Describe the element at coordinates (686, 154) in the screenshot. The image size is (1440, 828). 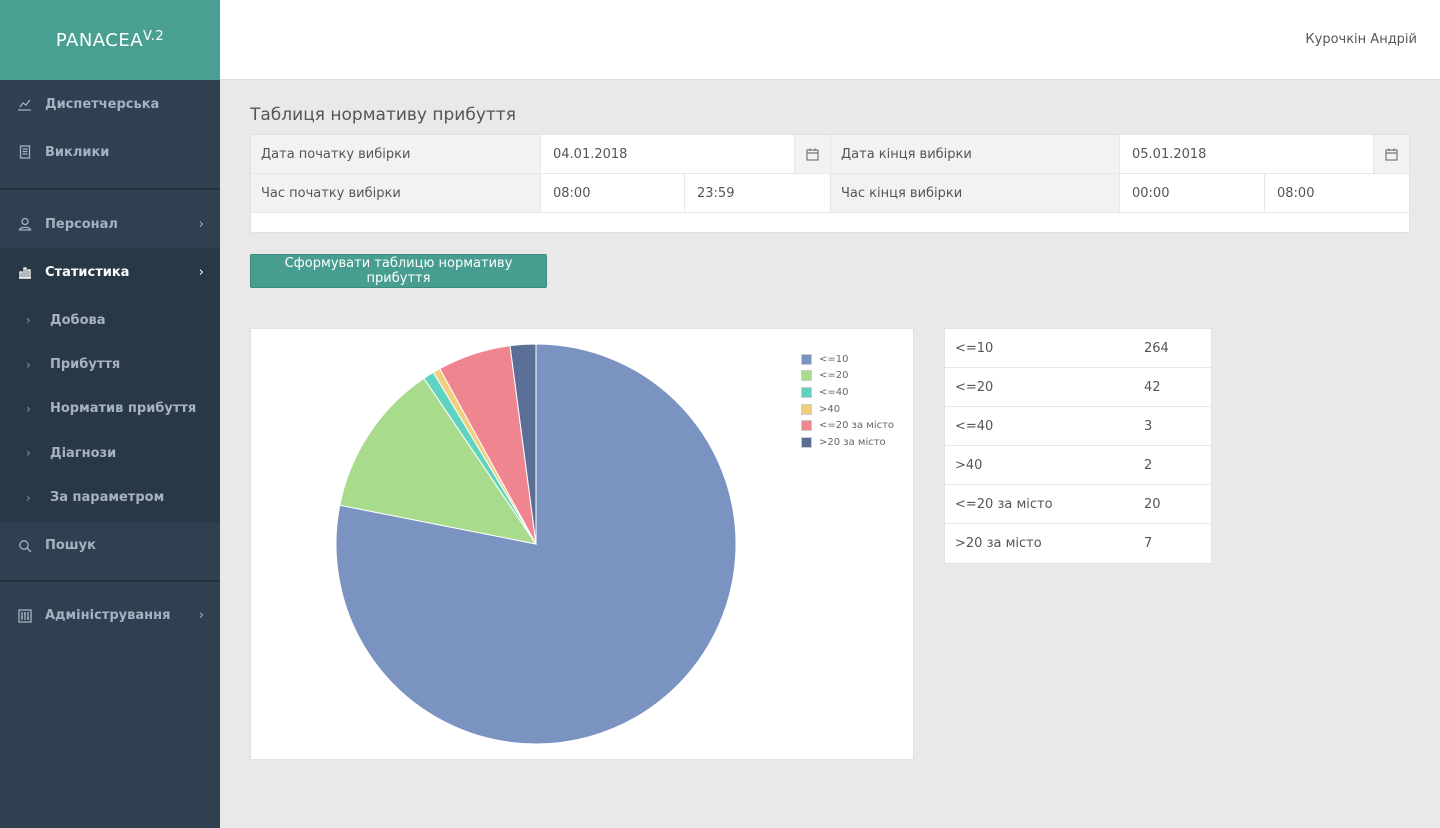
I see `start-date-field: 04.01.2018` at that location.